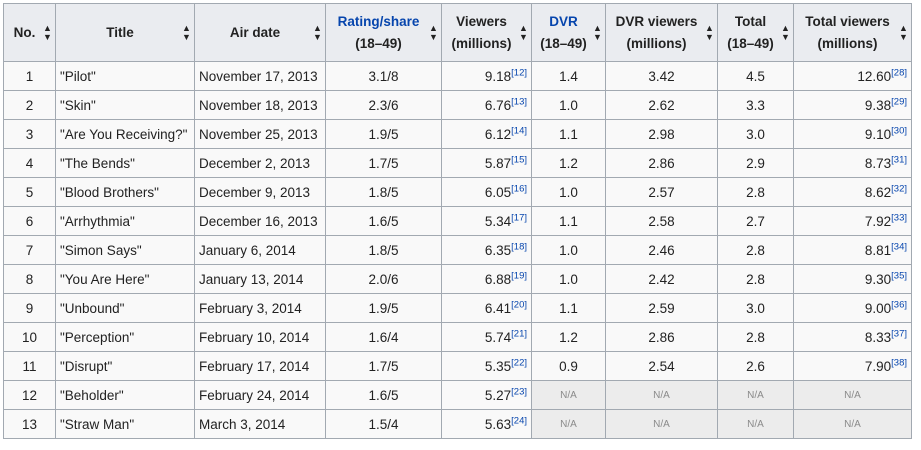 Image resolution: width=921 pixels, height=450 pixels. Describe the element at coordinates (899, 217) in the screenshot. I see `citation-link: [33]` at that location.